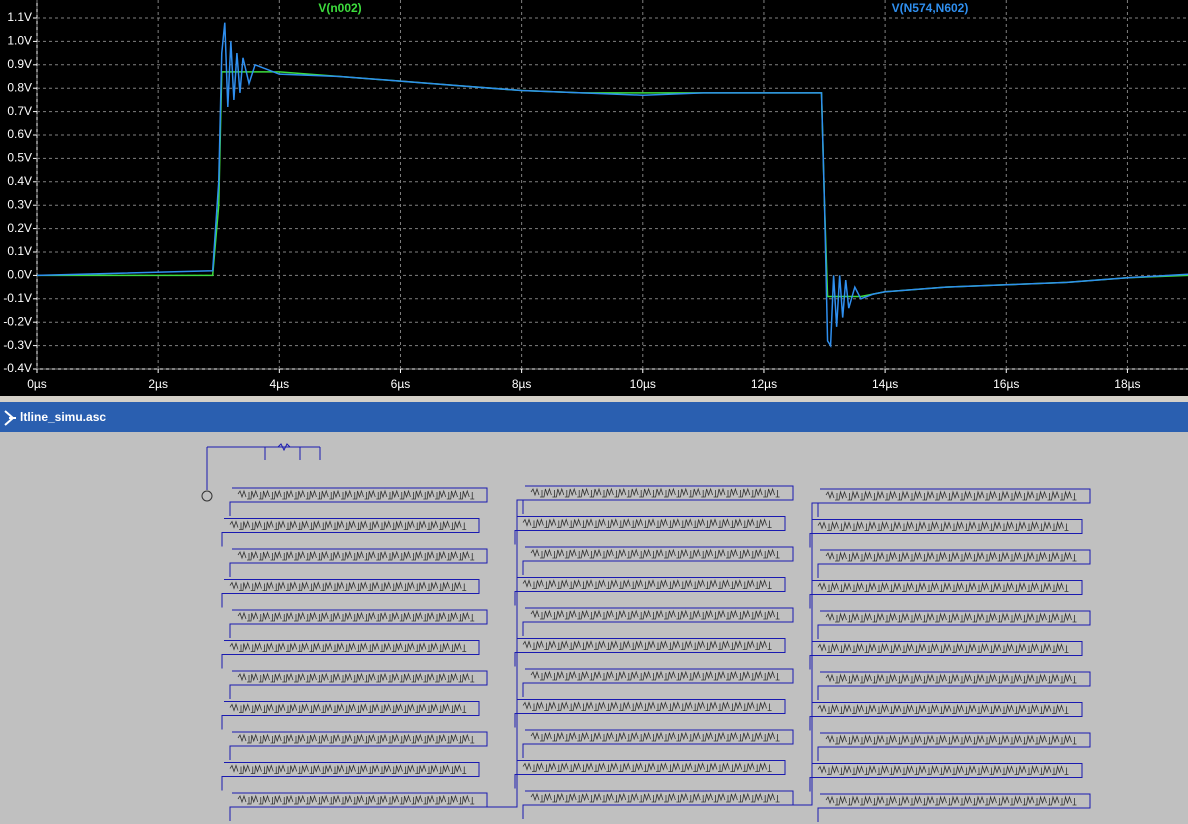 The width and height of the screenshot is (1188, 824). Describe the element at coordinates (158, 384) in the screenshot. I see `x-tick-label: 2µs` at that location.